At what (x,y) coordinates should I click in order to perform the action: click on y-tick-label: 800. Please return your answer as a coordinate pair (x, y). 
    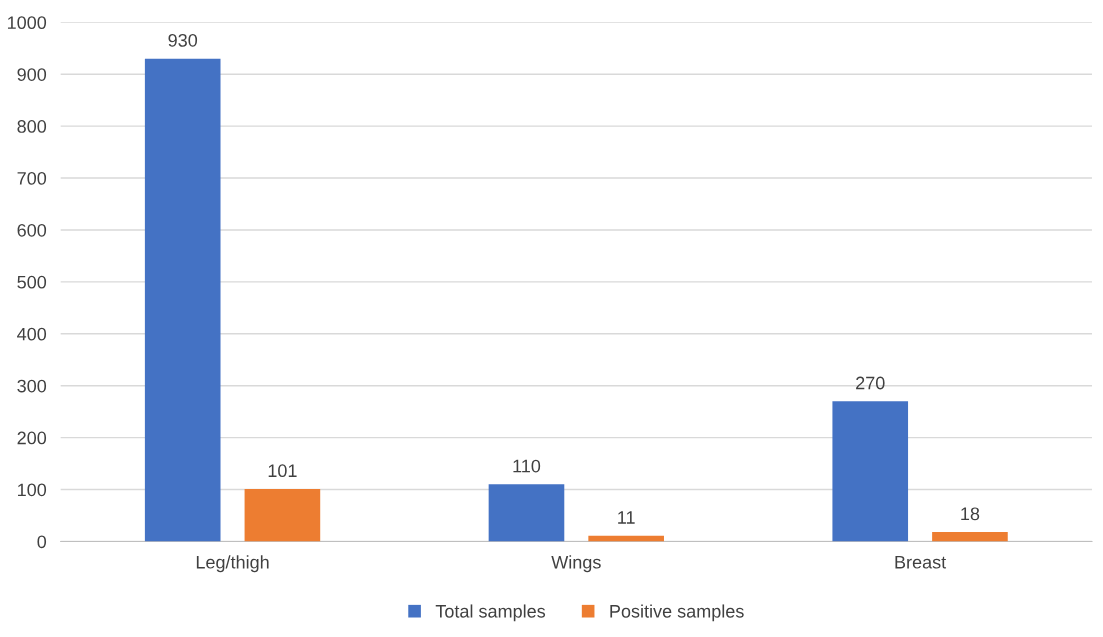
    Looking at the image, I should click on (32, 126).